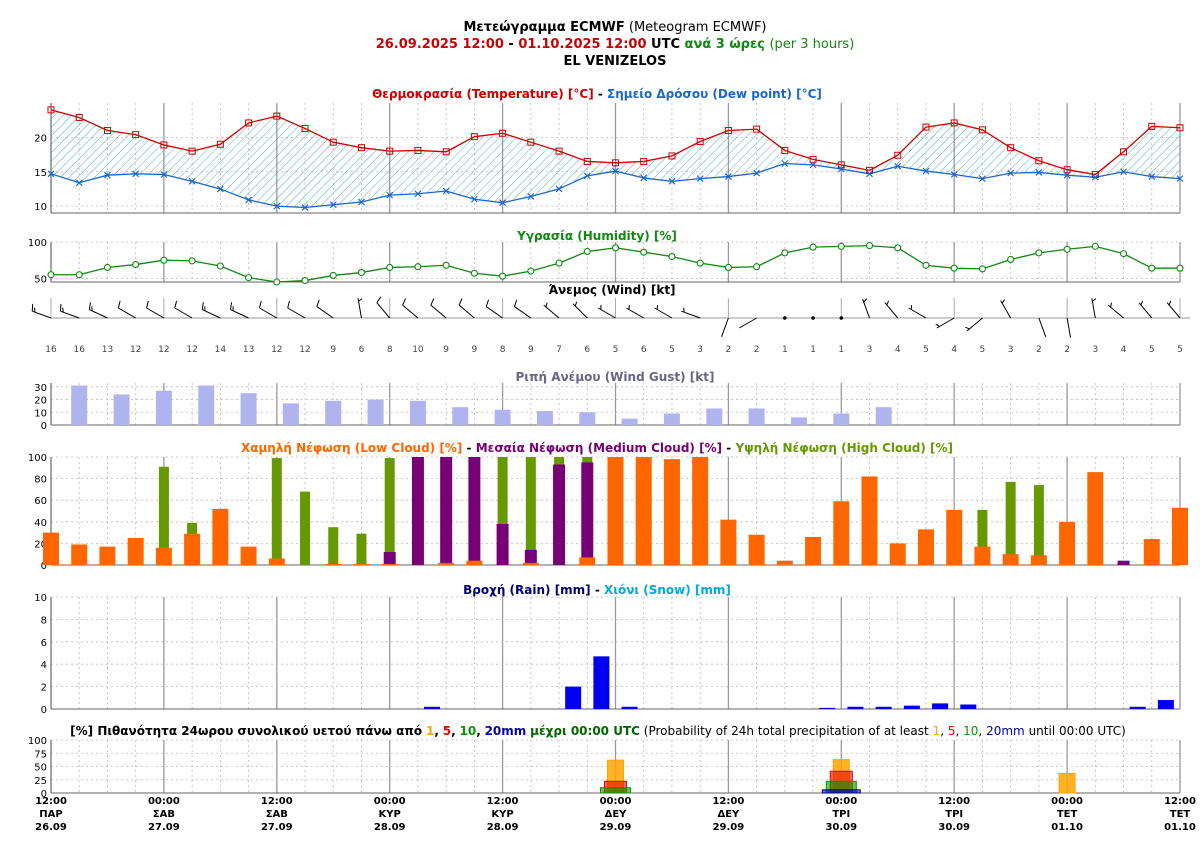 This screenshot has width=1200, height=851. What do you see at coordinates (757, 350) in the screenshot?
I see `wind-speed-label: 2` at bounding box center [757, 350].